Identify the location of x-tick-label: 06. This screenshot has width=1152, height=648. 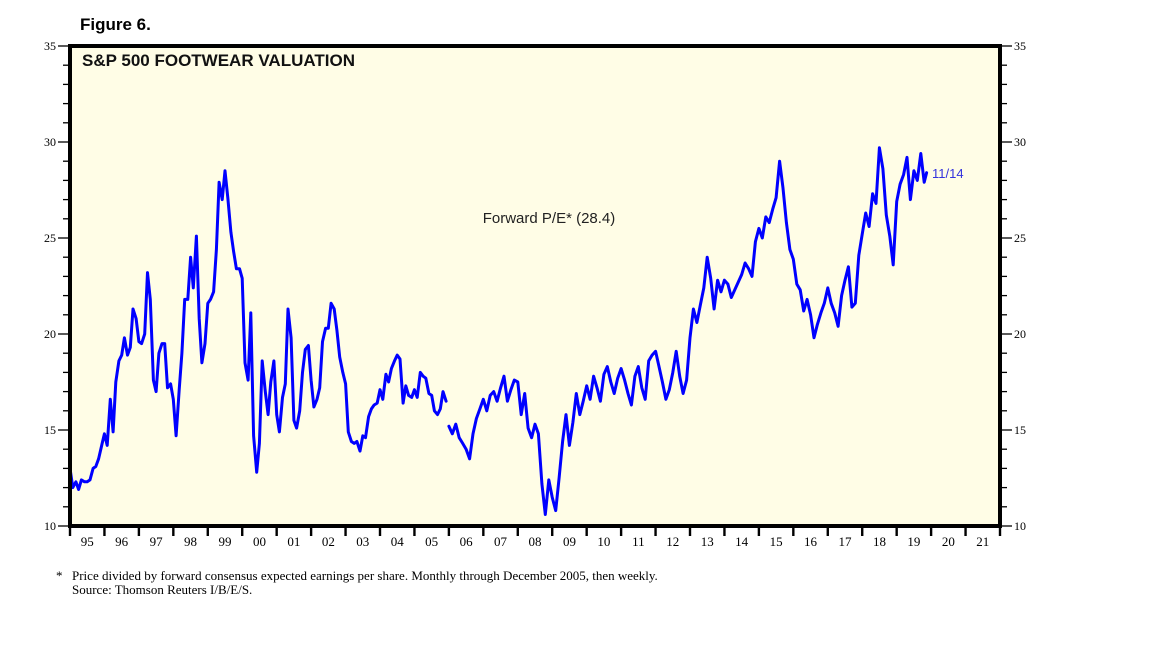
(467, 541).